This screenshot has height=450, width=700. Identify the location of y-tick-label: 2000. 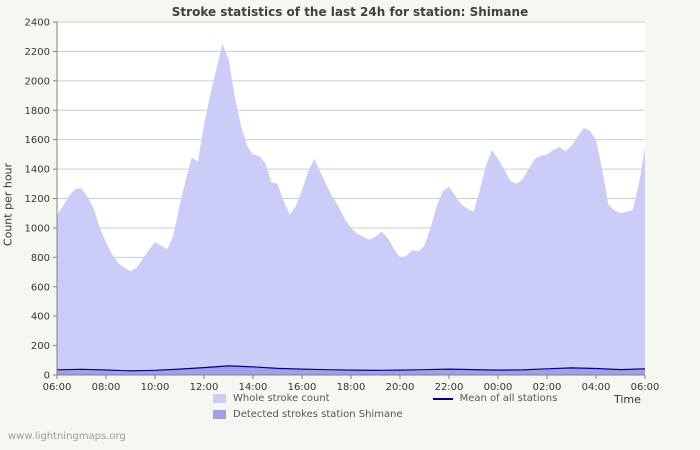
(37, 81).